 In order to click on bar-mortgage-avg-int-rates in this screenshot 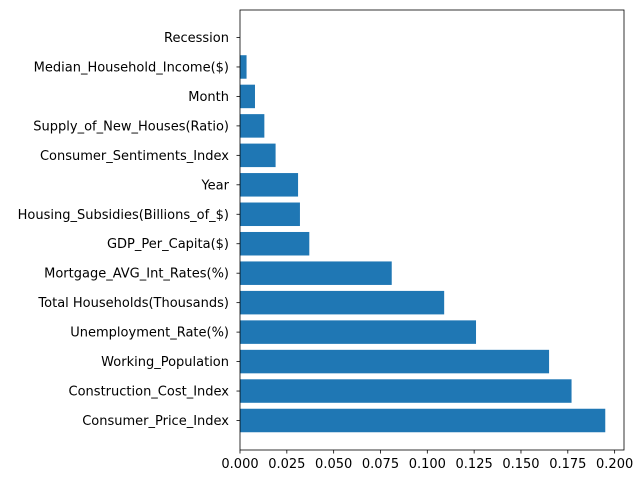, I will do `click(316, 273)`.